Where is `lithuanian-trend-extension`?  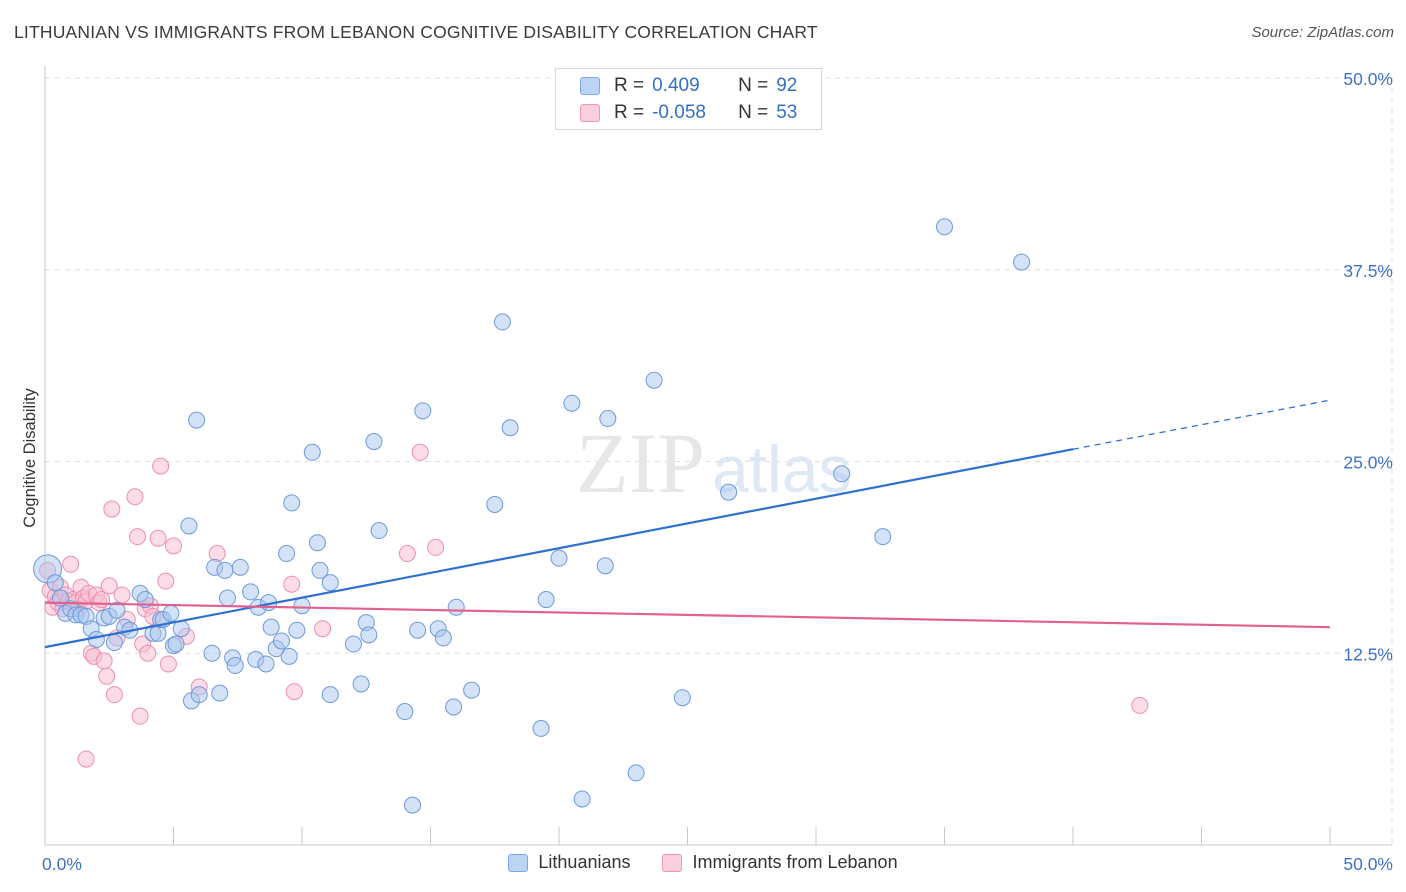
lithuanian-trend-extension is located at coordinates (1201, 424).